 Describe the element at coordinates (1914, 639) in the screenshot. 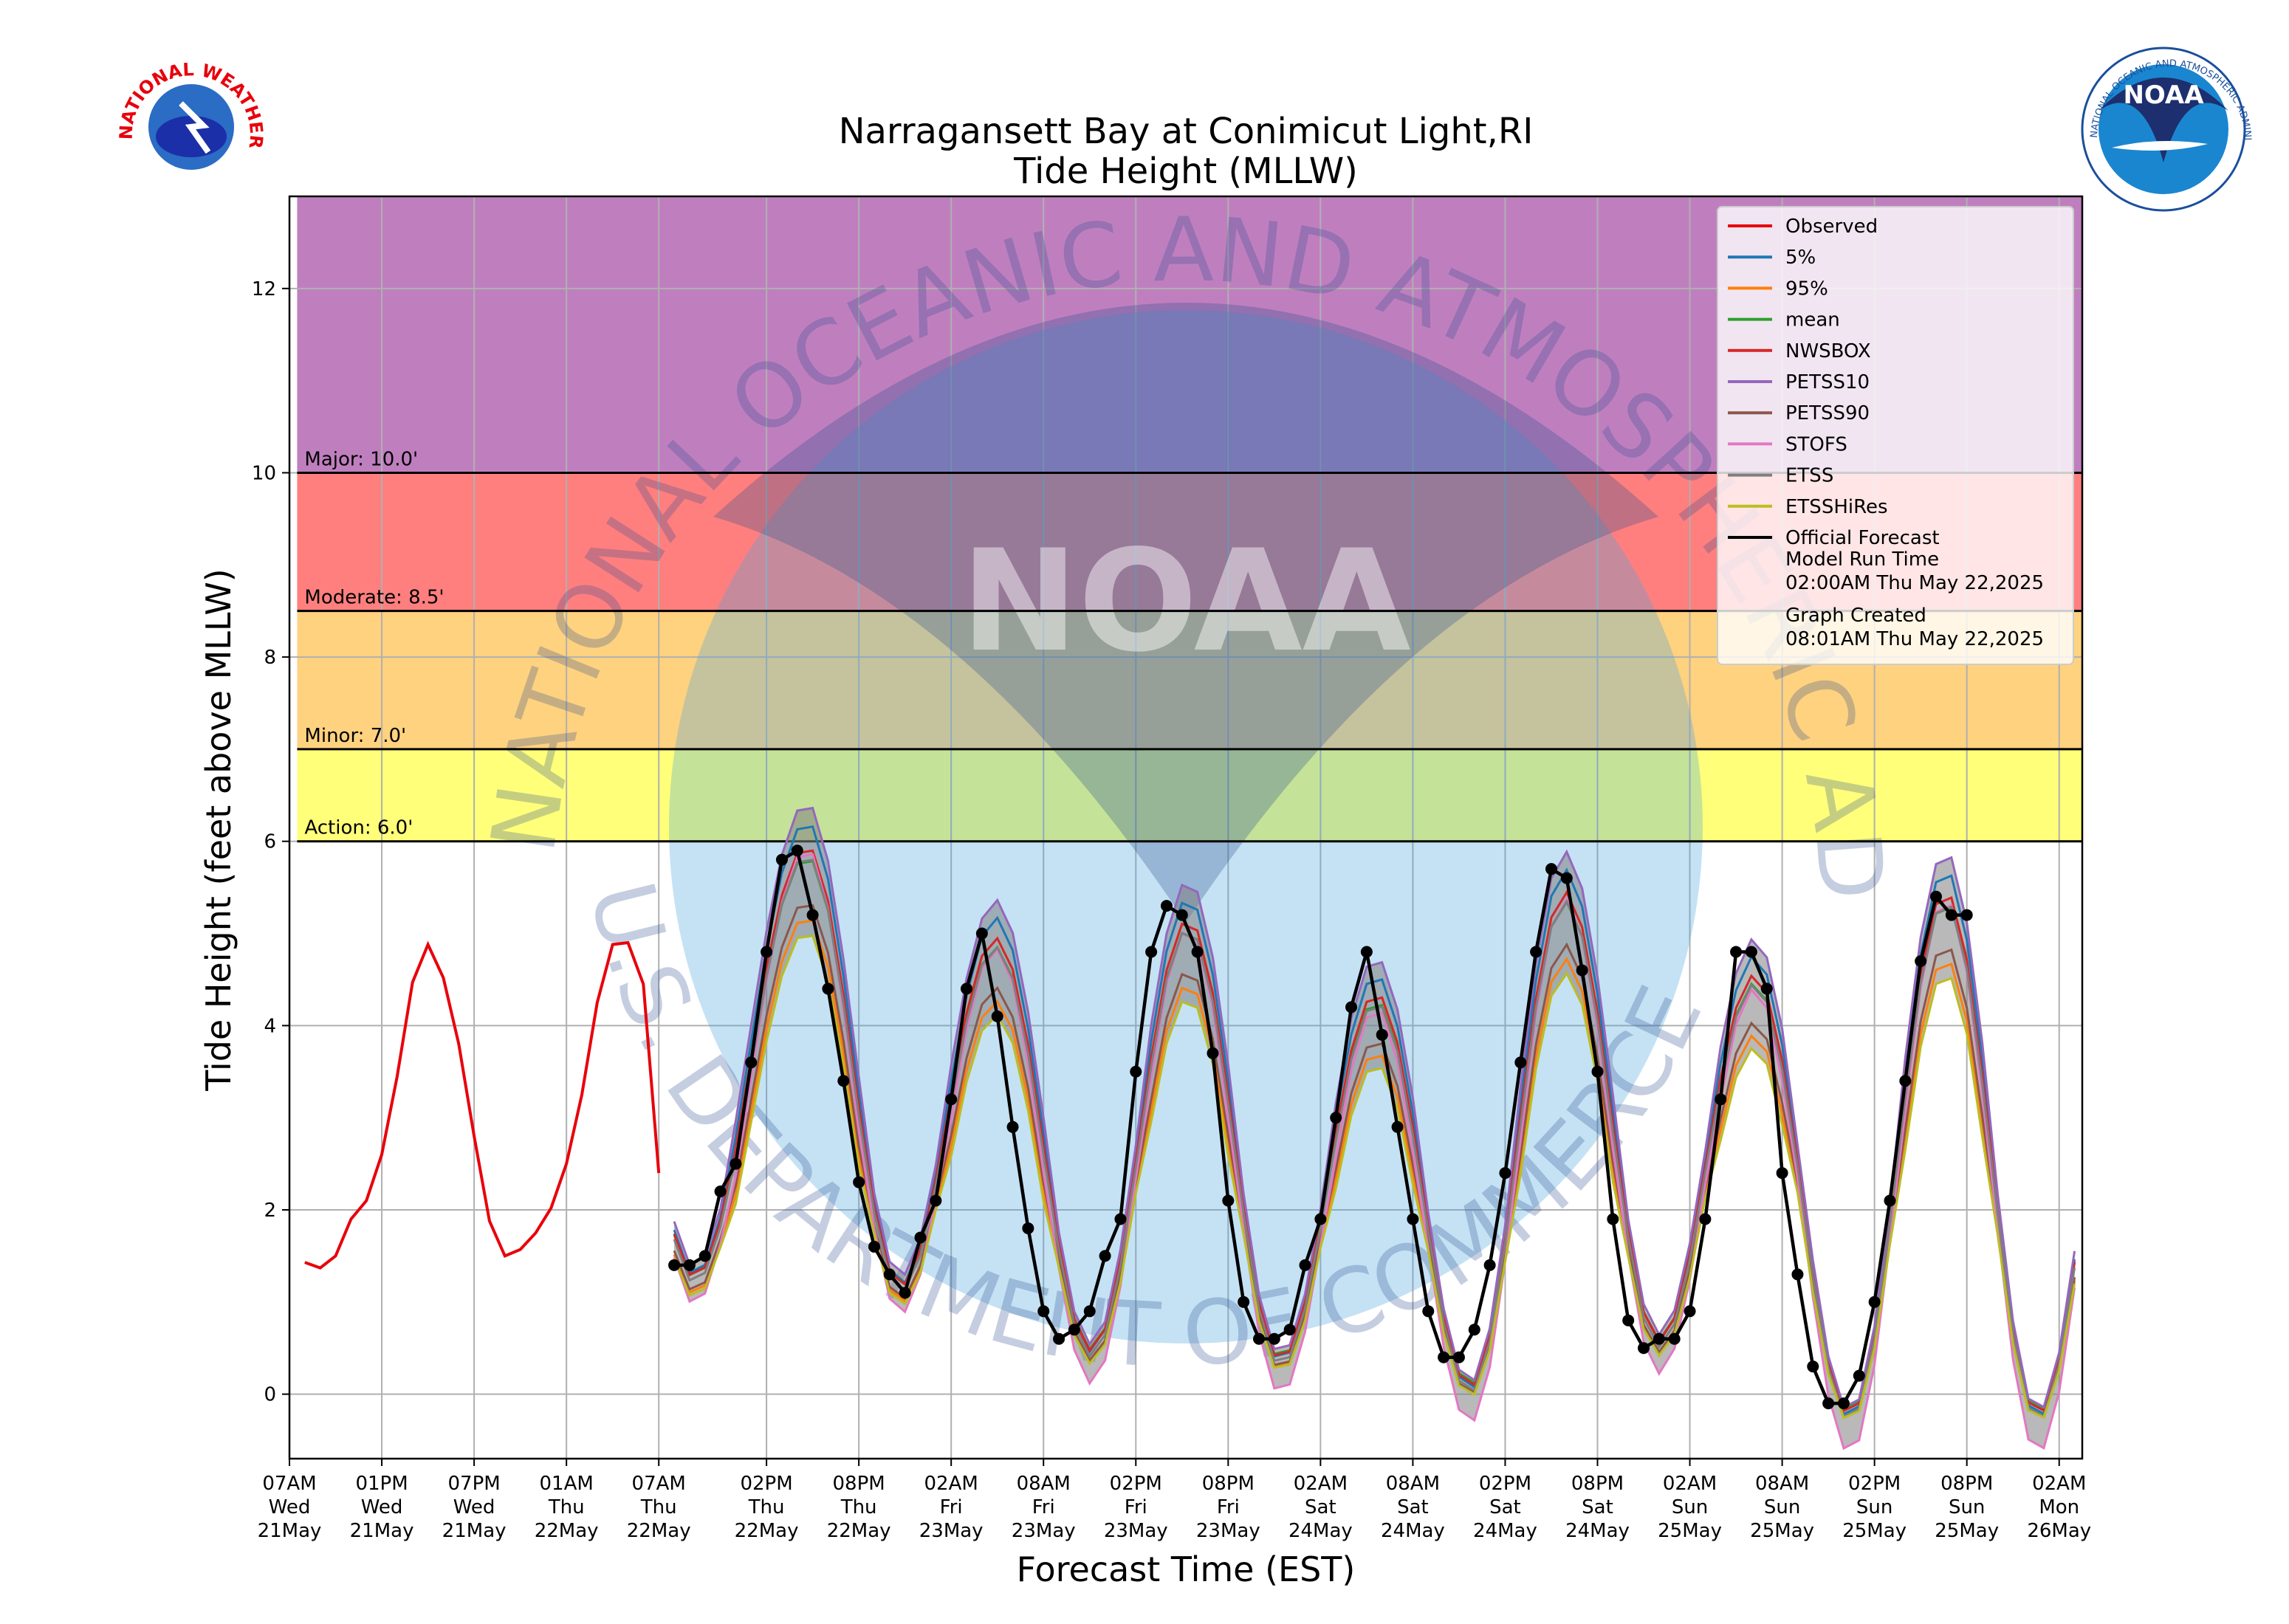

I see `legend-info-value: 08:01AM Thu May 22,2025` at that location.